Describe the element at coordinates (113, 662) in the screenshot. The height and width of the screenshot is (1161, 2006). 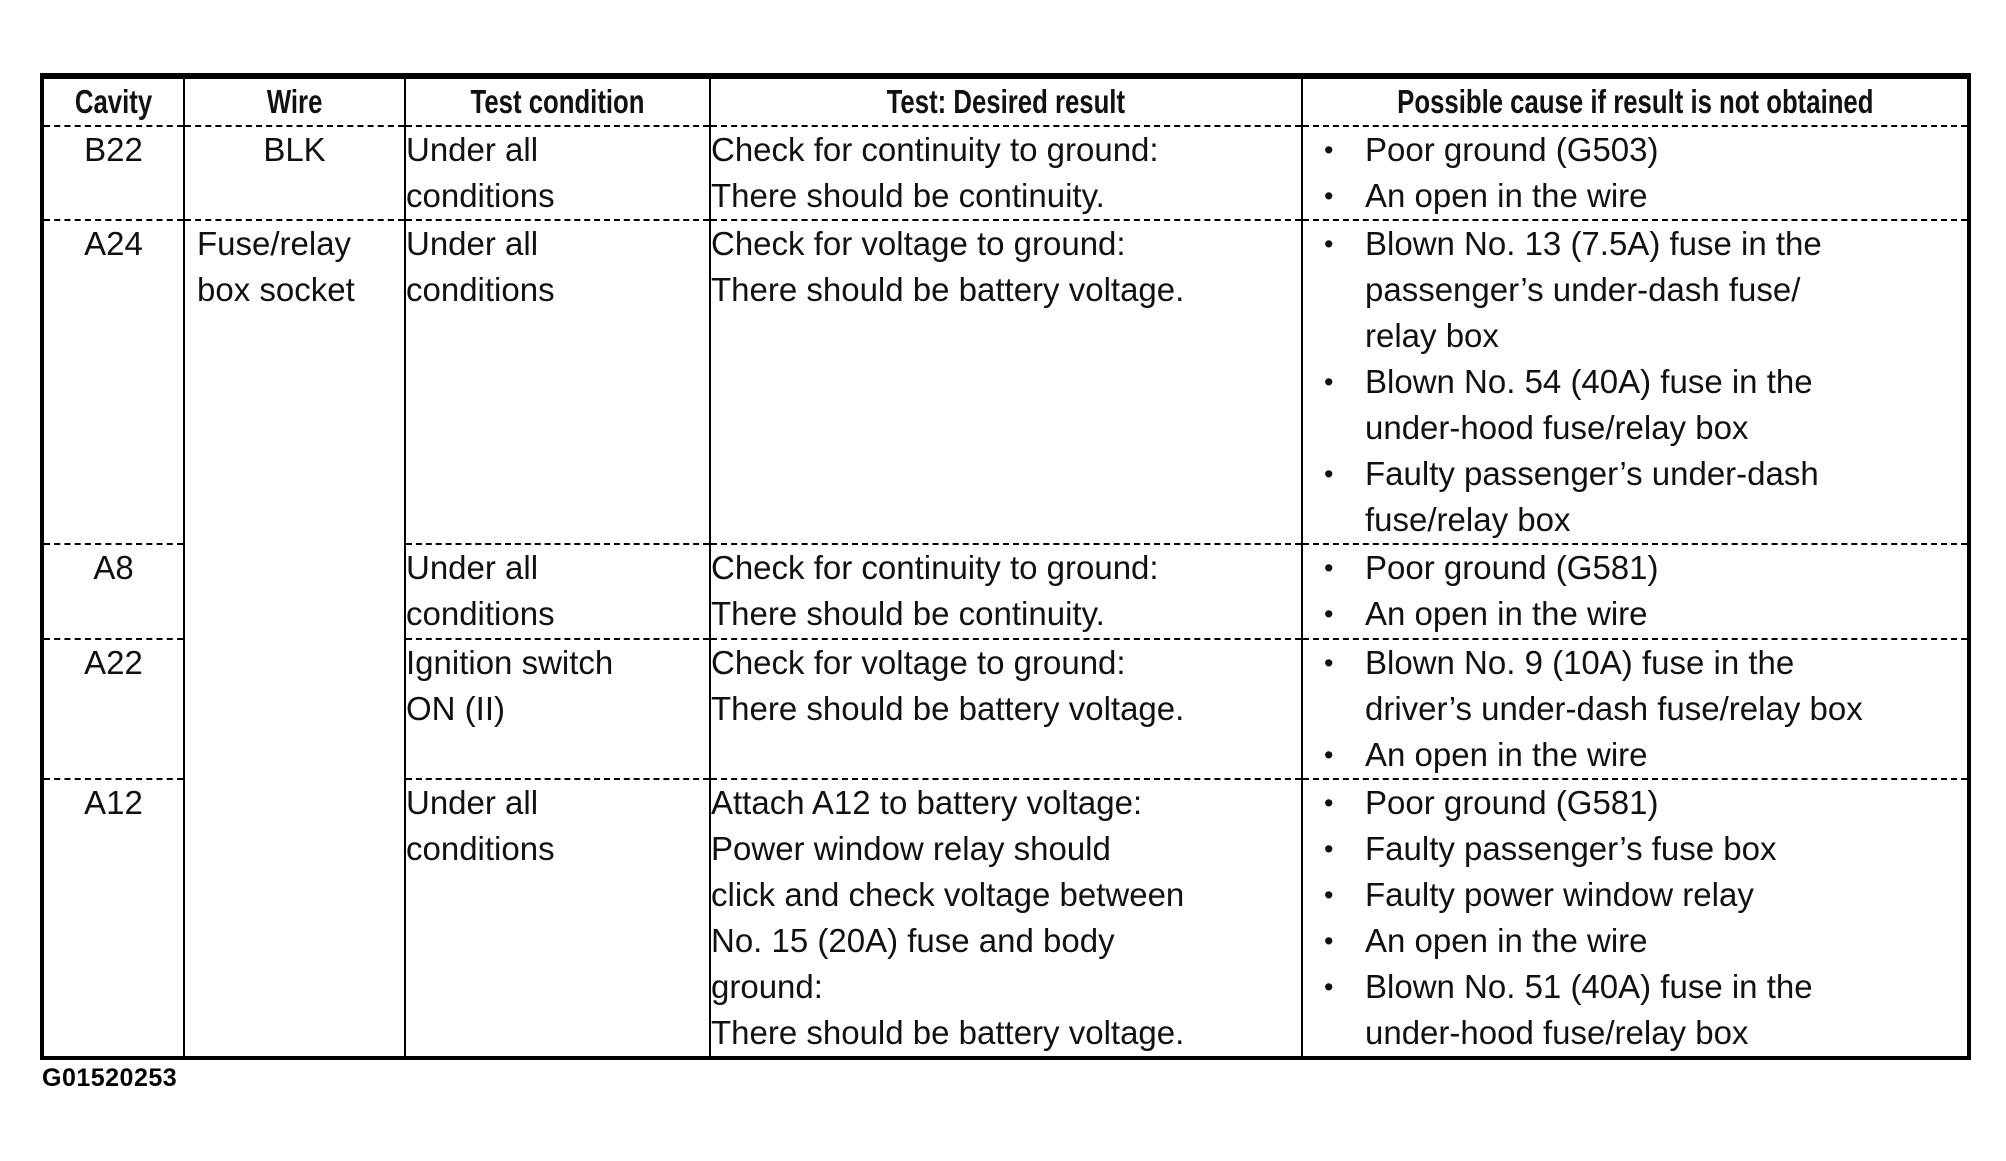
I see `text-line: A22` at that location.